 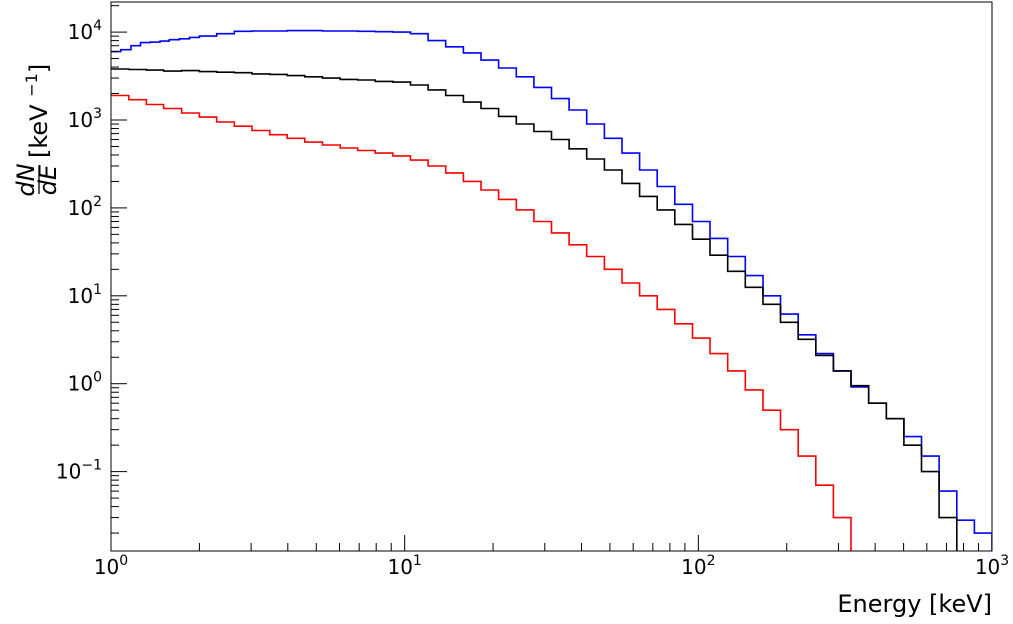 What do you see at coordinates (698, 566) in the screenshot?
I see `x-tick-label: 10²` at bounding box center [698, 566].